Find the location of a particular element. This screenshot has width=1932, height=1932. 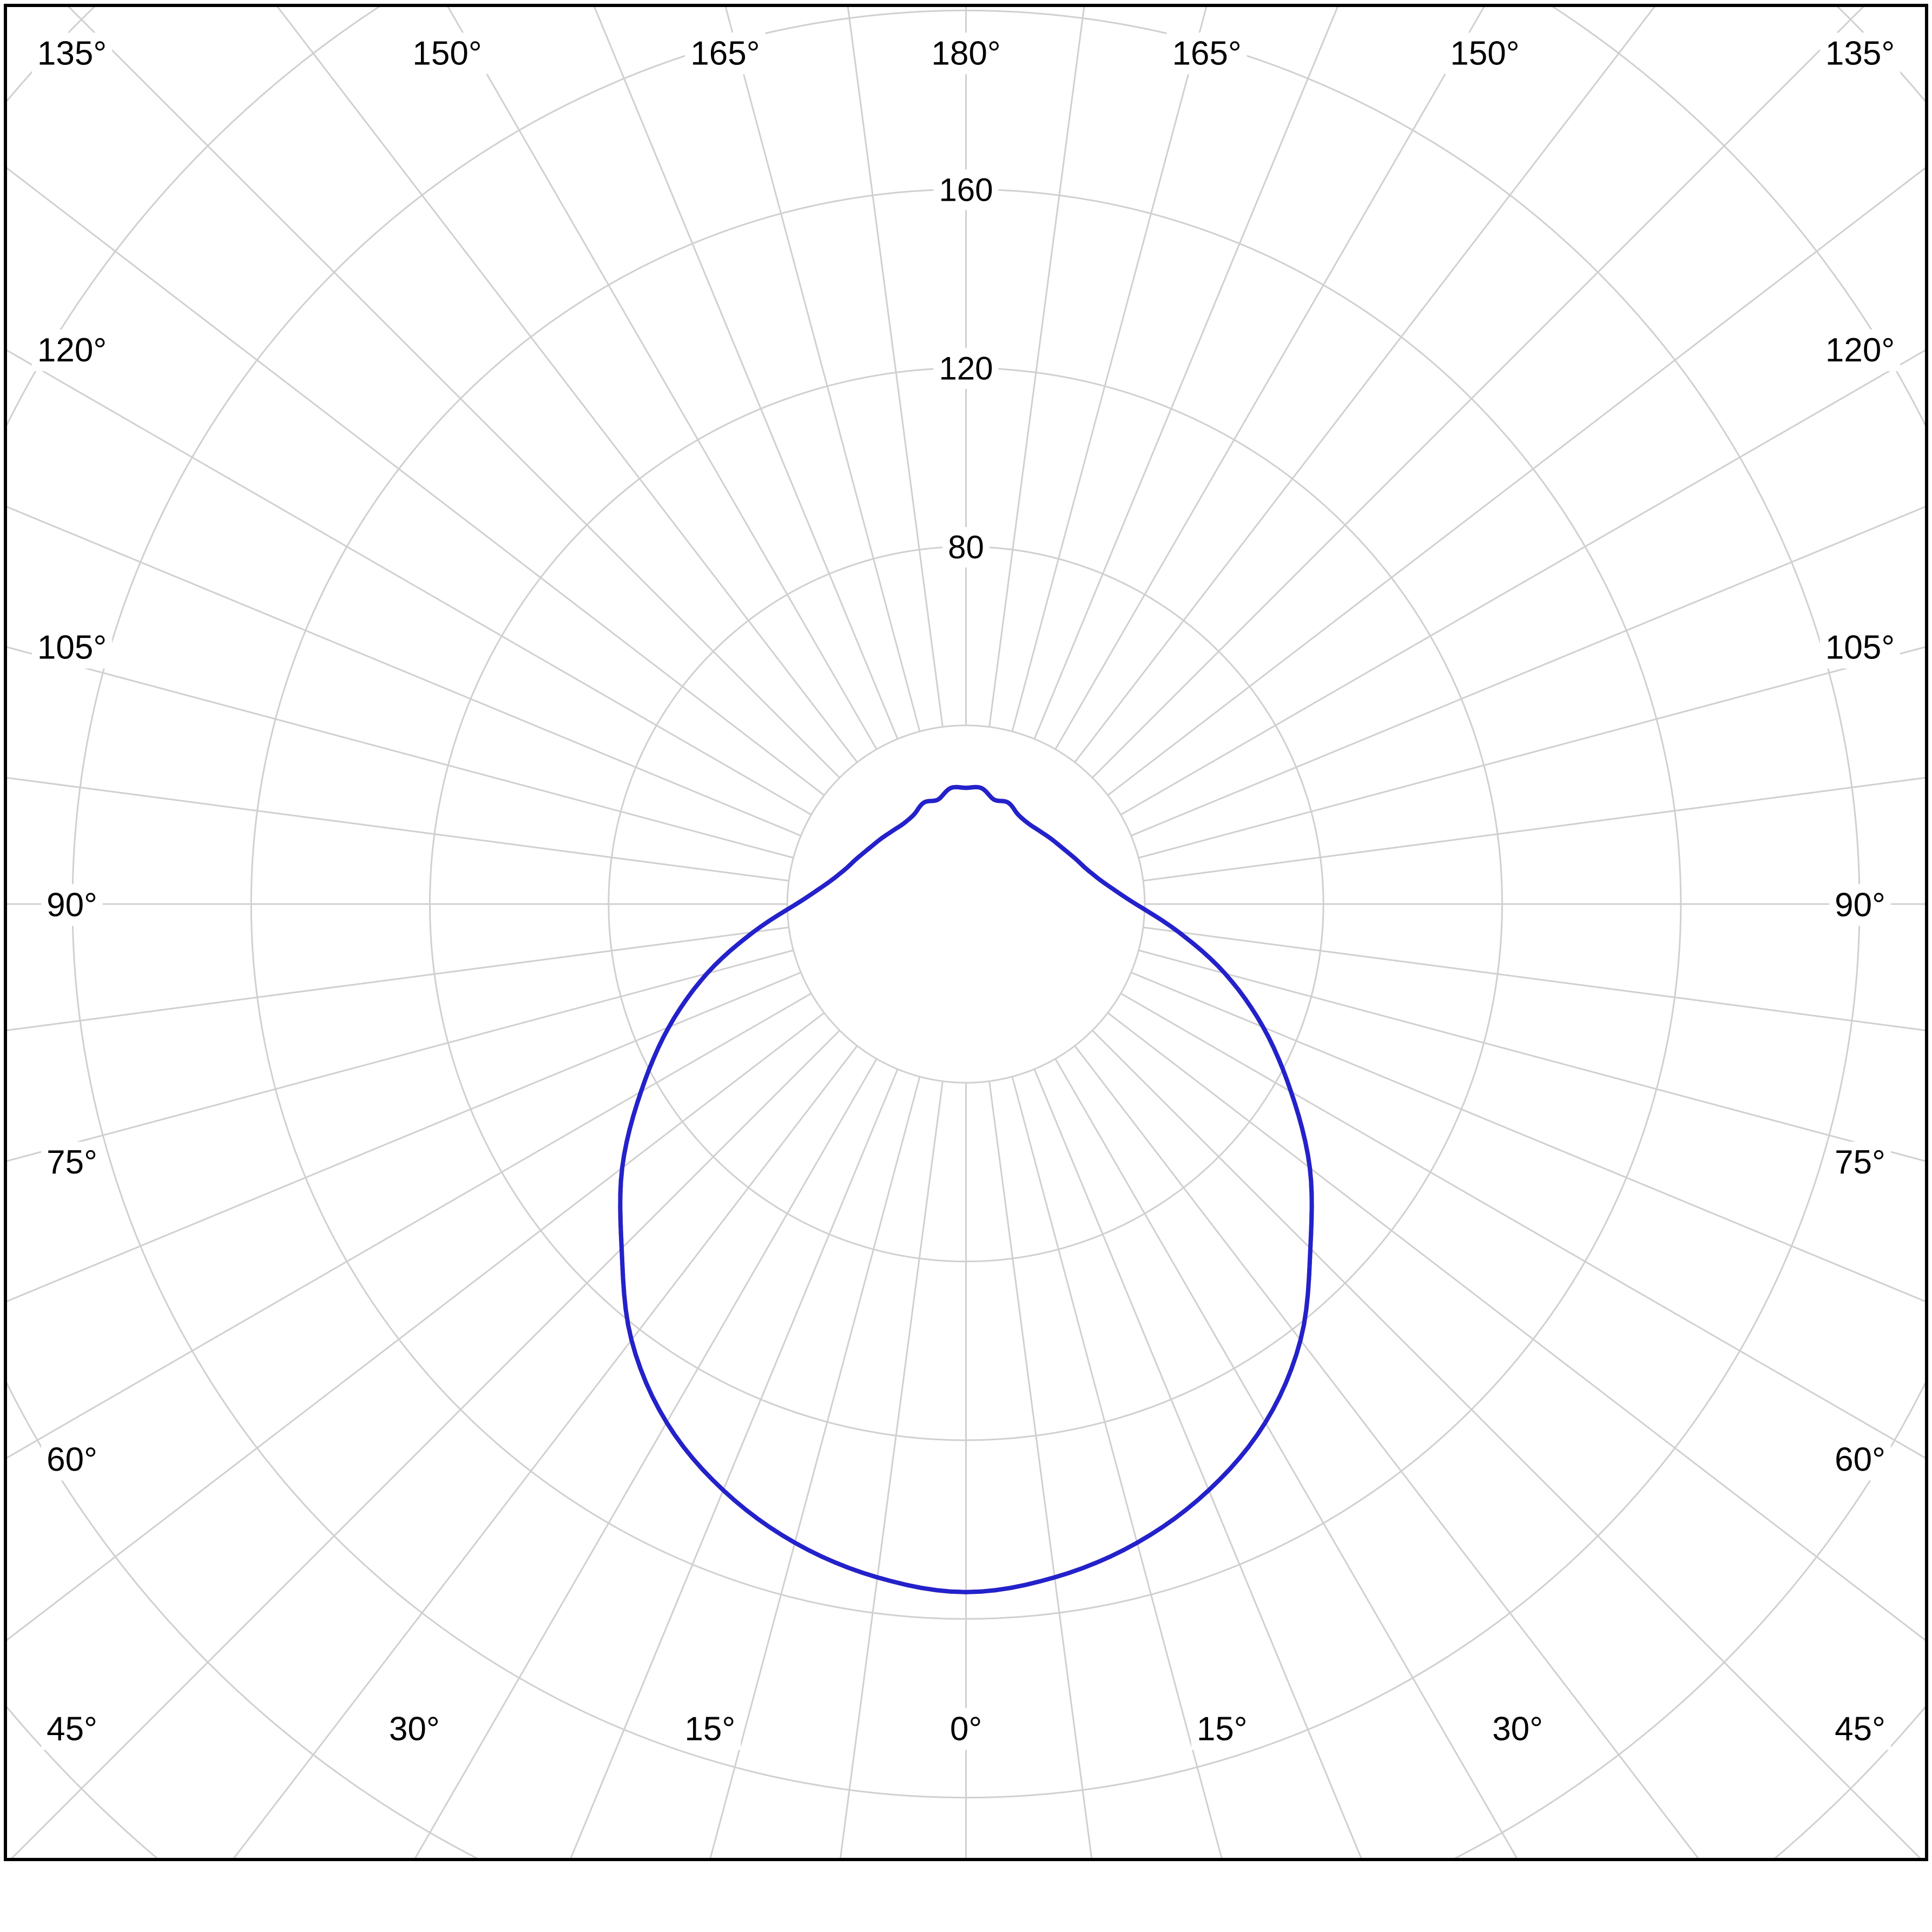

angle-label: 15° is located at coordinates (1222, 1729).